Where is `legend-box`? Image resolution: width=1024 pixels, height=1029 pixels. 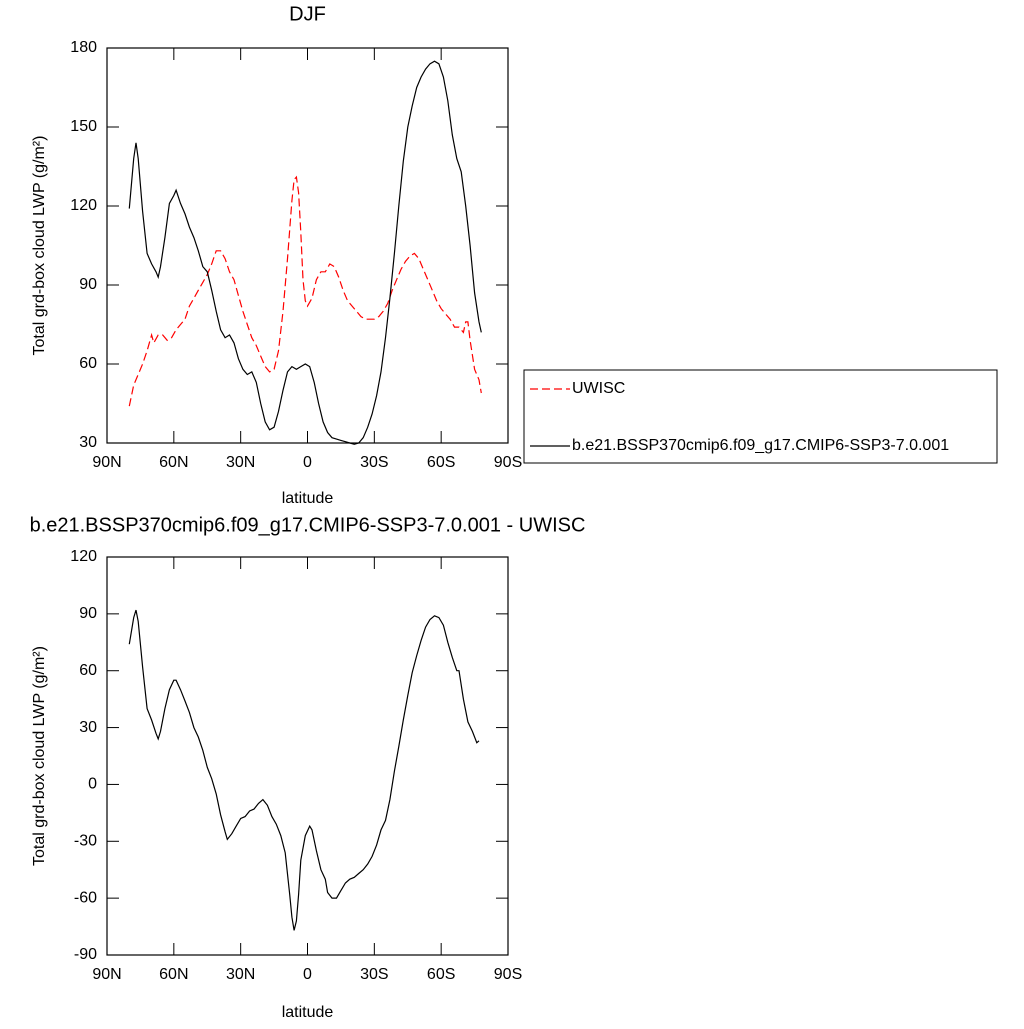 legend-box is located at coordinates (760, 416).